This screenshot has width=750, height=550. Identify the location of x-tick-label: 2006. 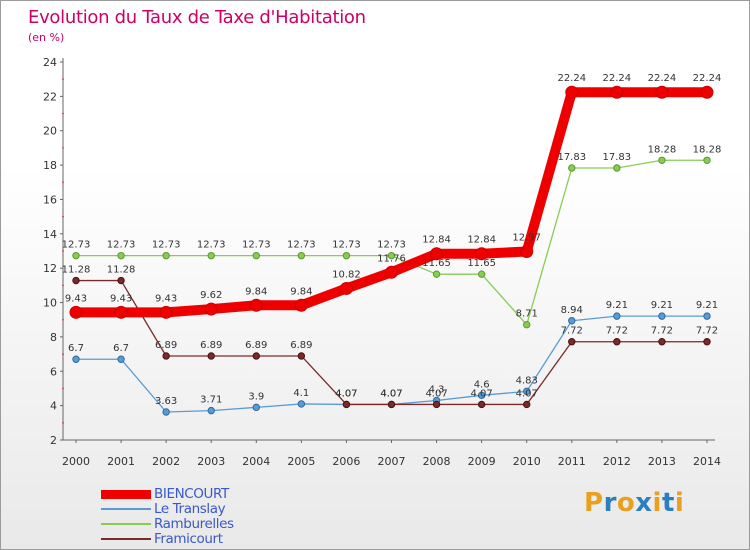
(346, 461).